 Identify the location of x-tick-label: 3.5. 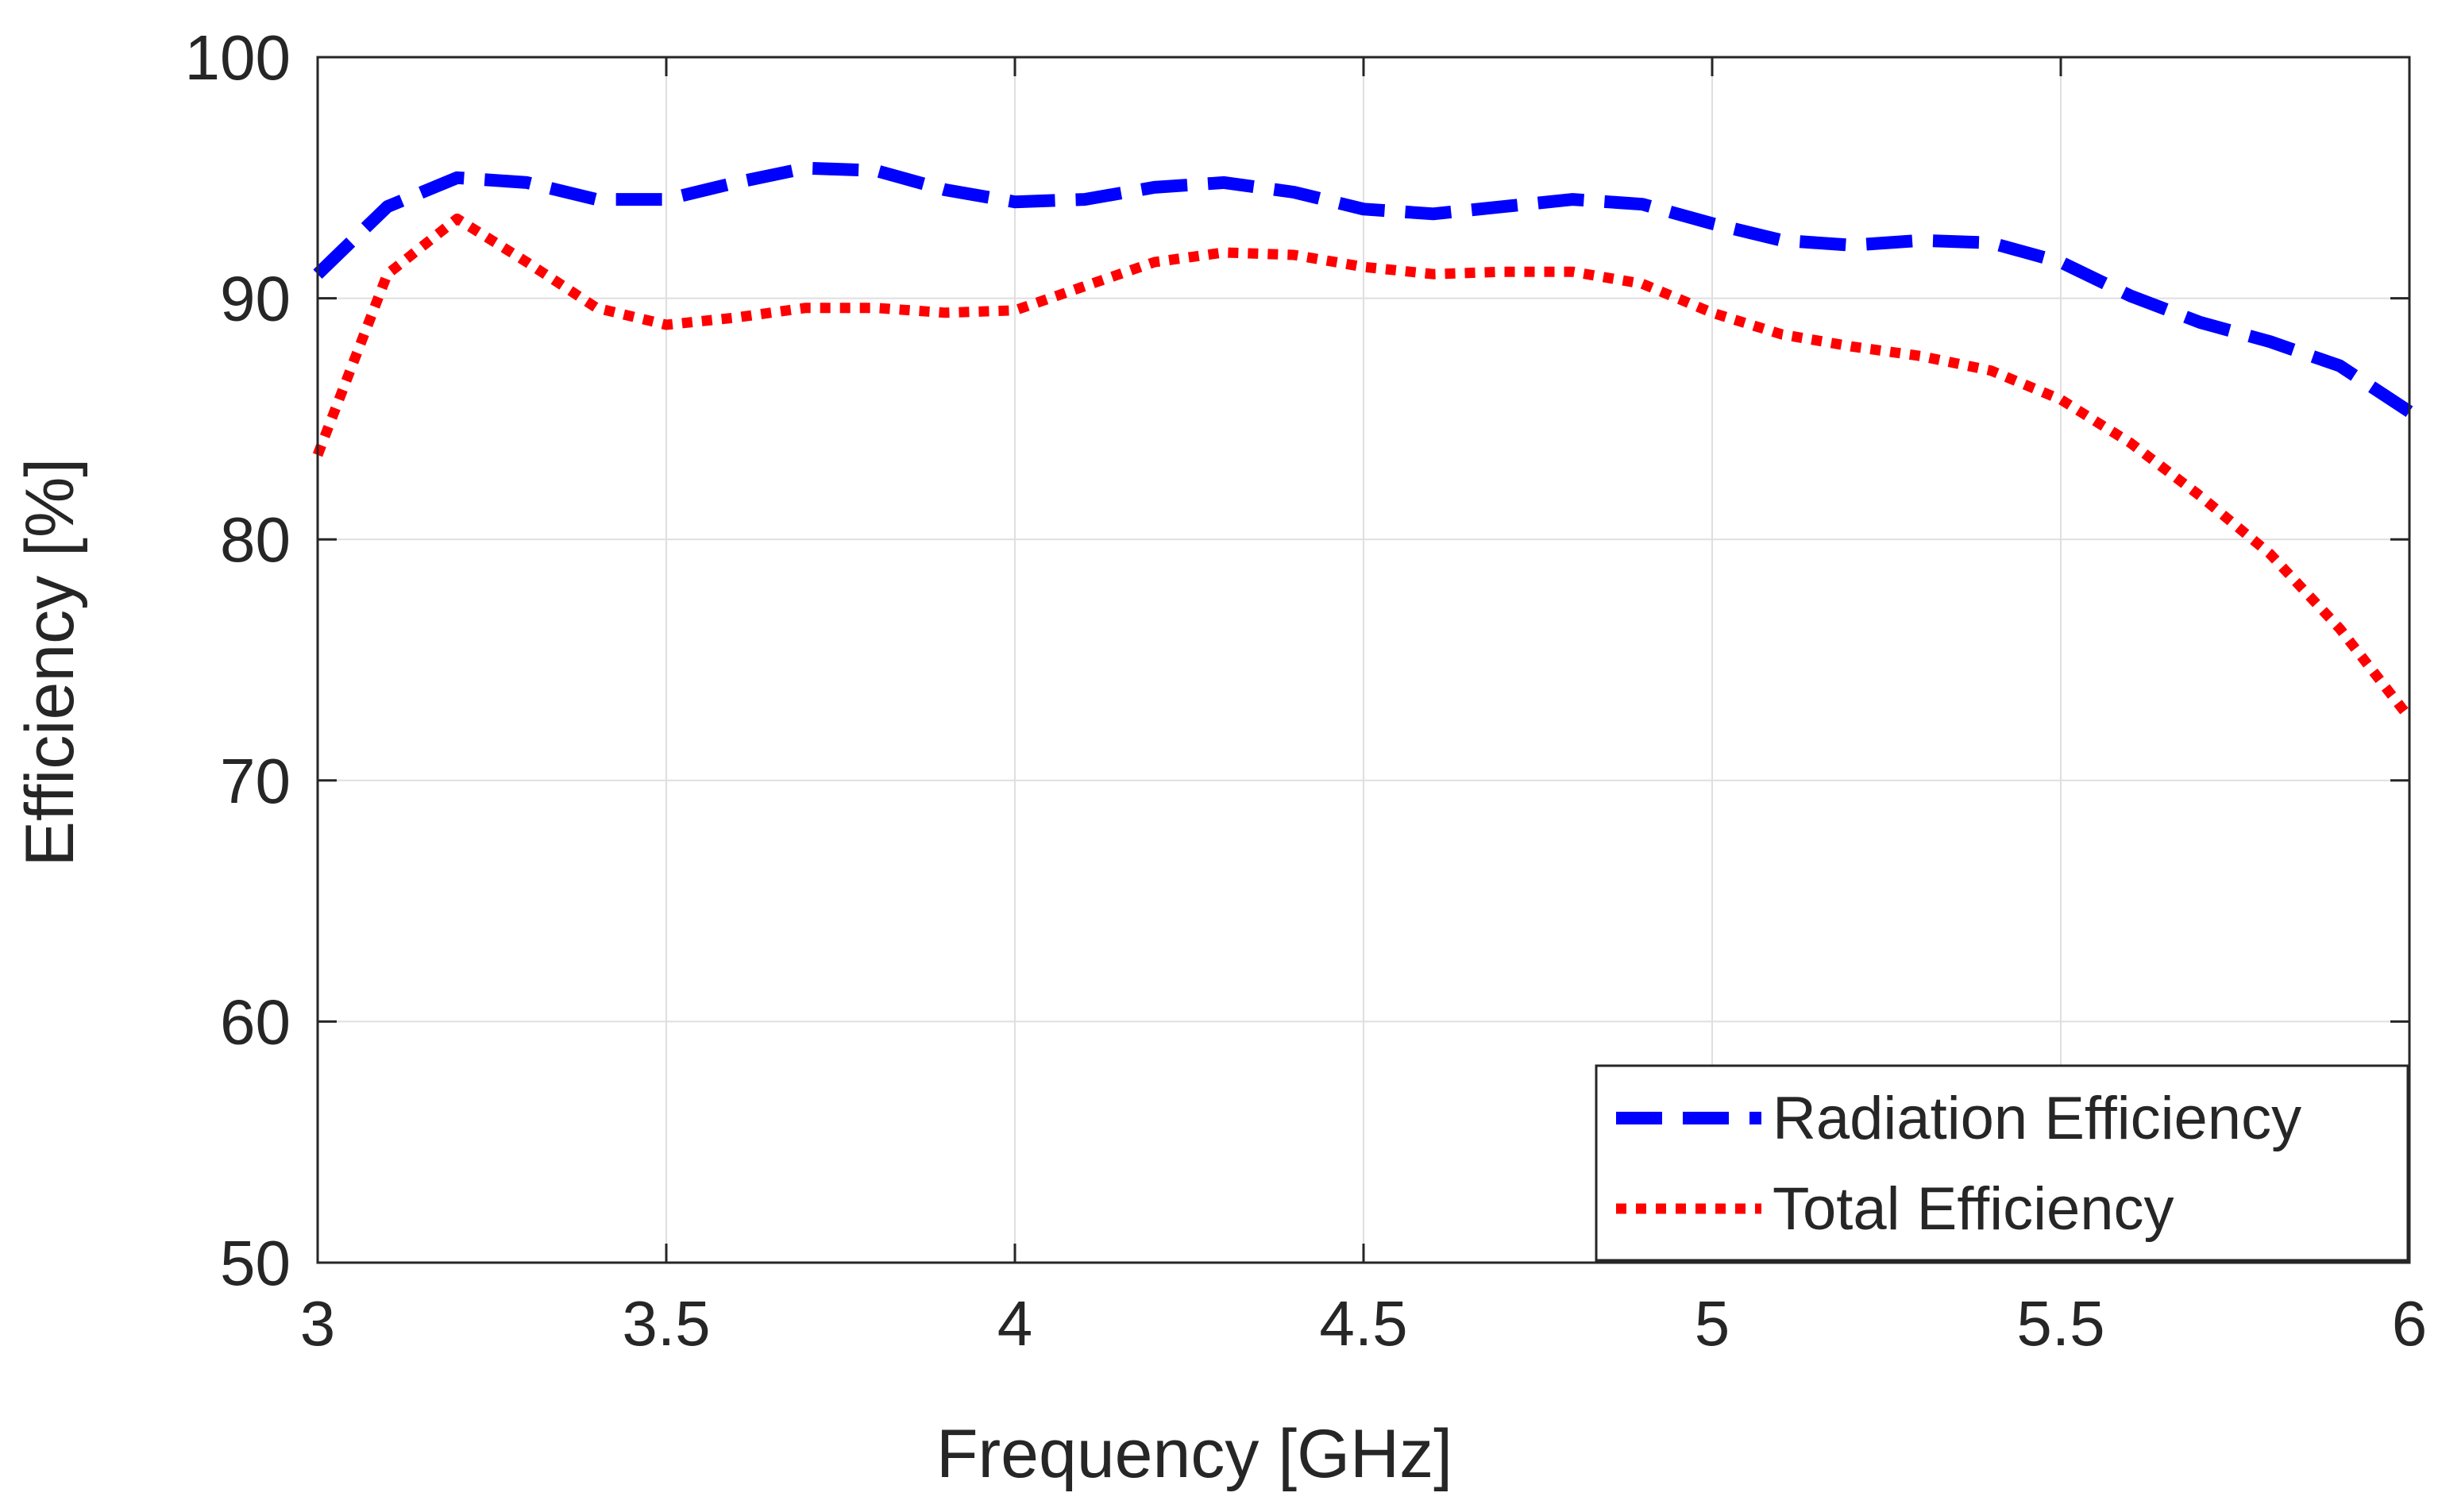
(666, 1323).